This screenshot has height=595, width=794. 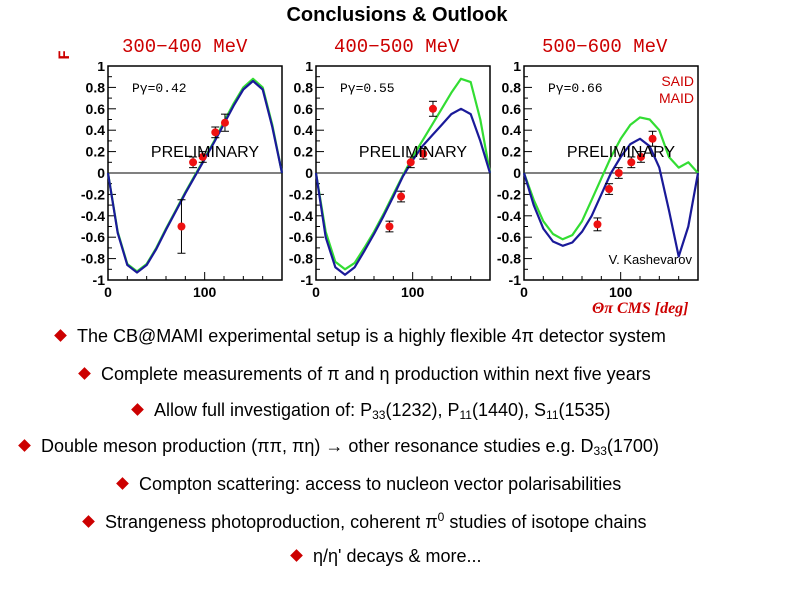 I want to click on credit-label: V. Kashevarov, so click(x=651, y=259).